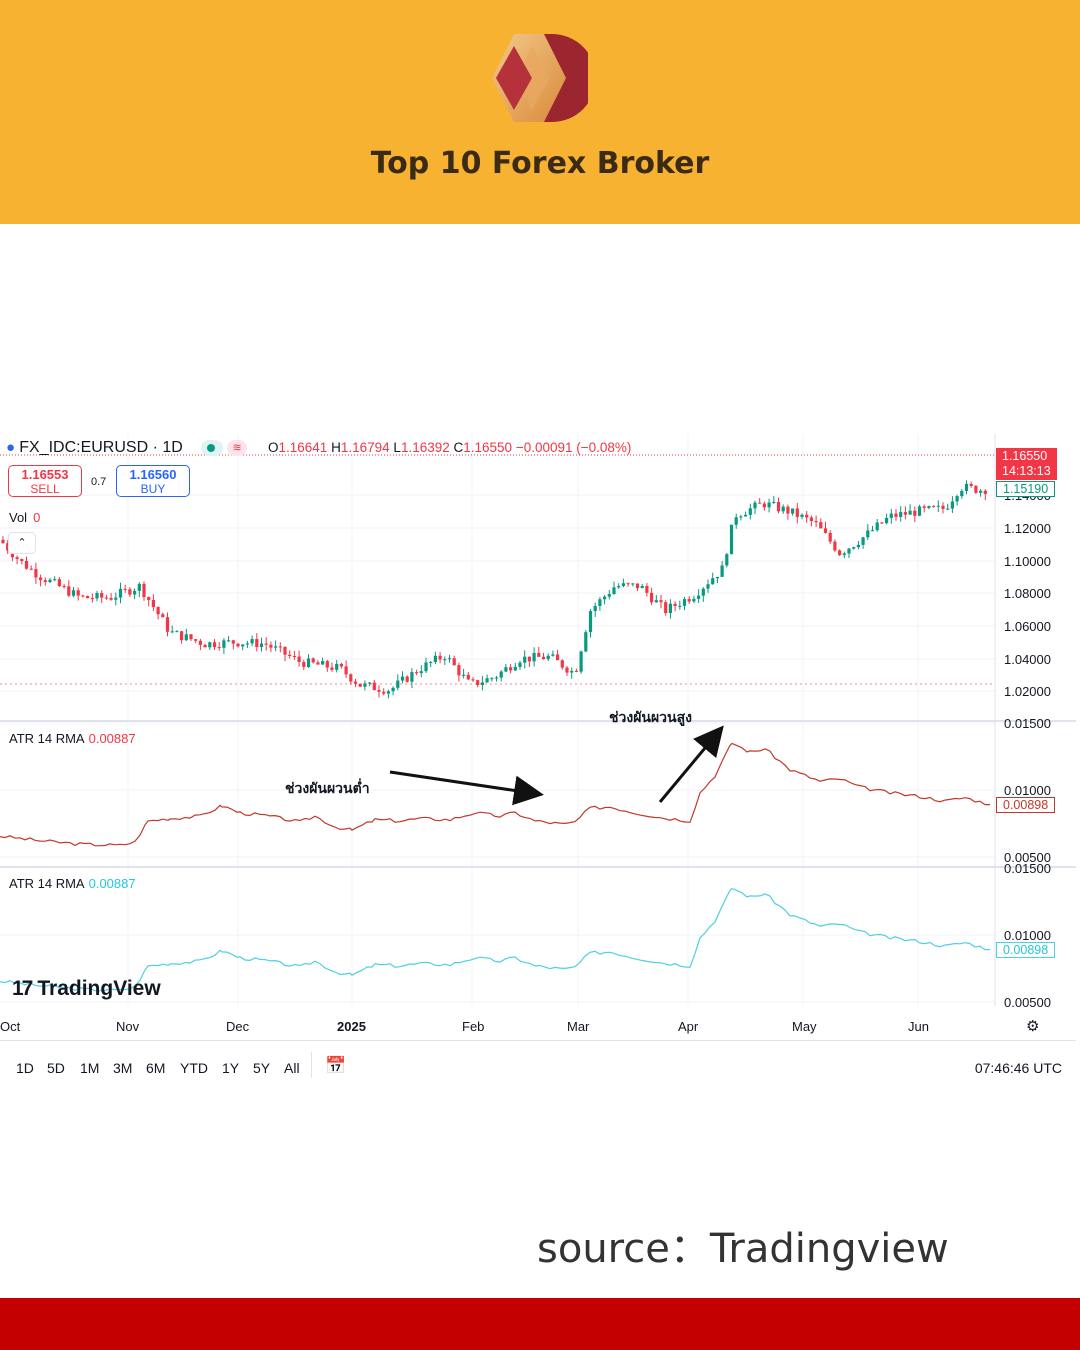 This screenshot has width=1080, height=1350. Describe the element at coordinates (292, 1068) in the screenshot. I see `range-all-button: All` at that location.